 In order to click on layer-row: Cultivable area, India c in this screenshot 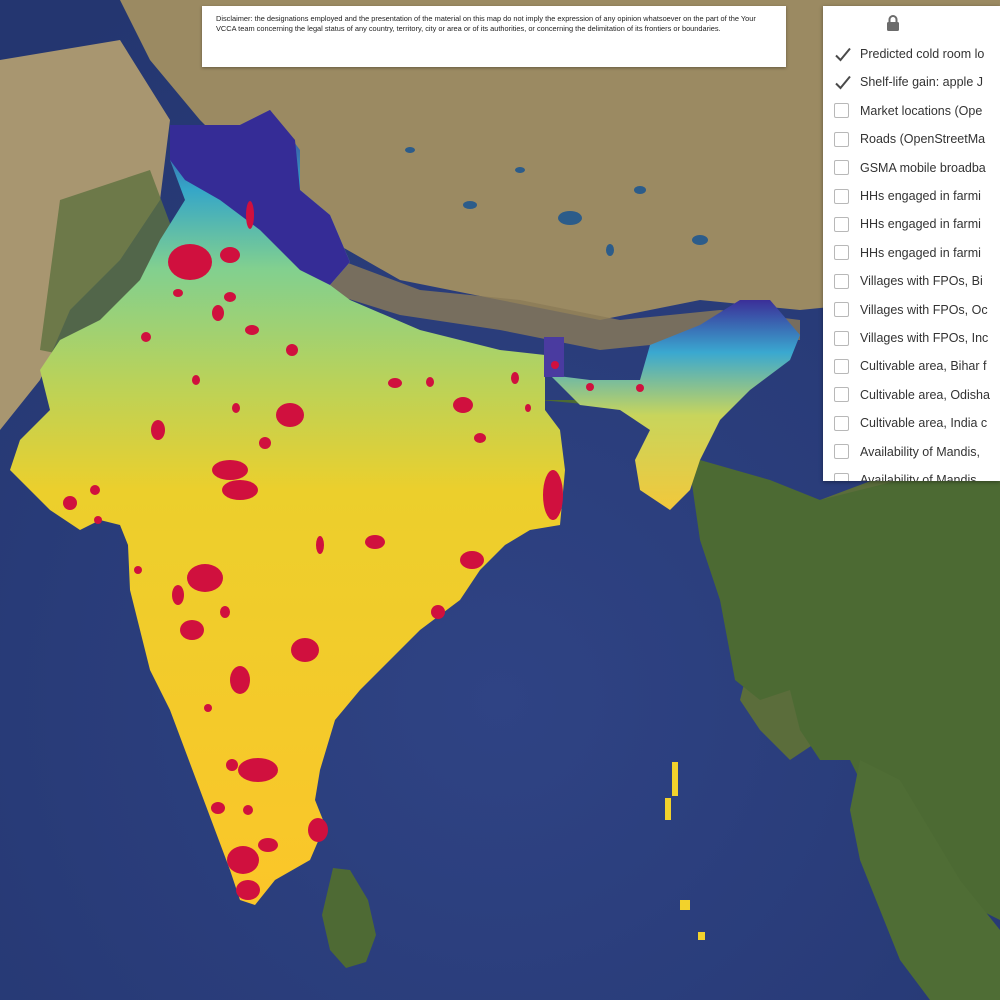, I will do `click(911, 423)`.